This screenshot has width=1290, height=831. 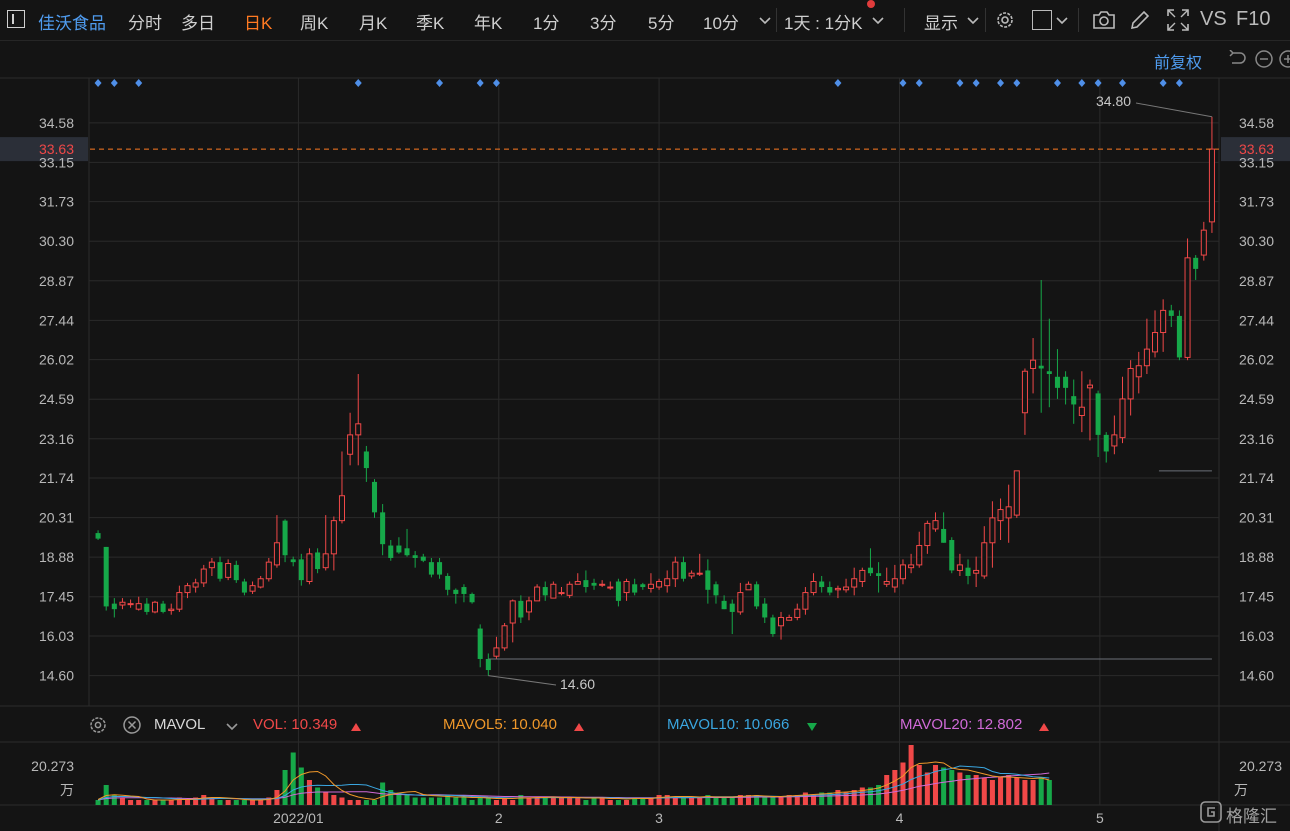 I want to click on fullscreen-icon, so click(x=1178, y=20).